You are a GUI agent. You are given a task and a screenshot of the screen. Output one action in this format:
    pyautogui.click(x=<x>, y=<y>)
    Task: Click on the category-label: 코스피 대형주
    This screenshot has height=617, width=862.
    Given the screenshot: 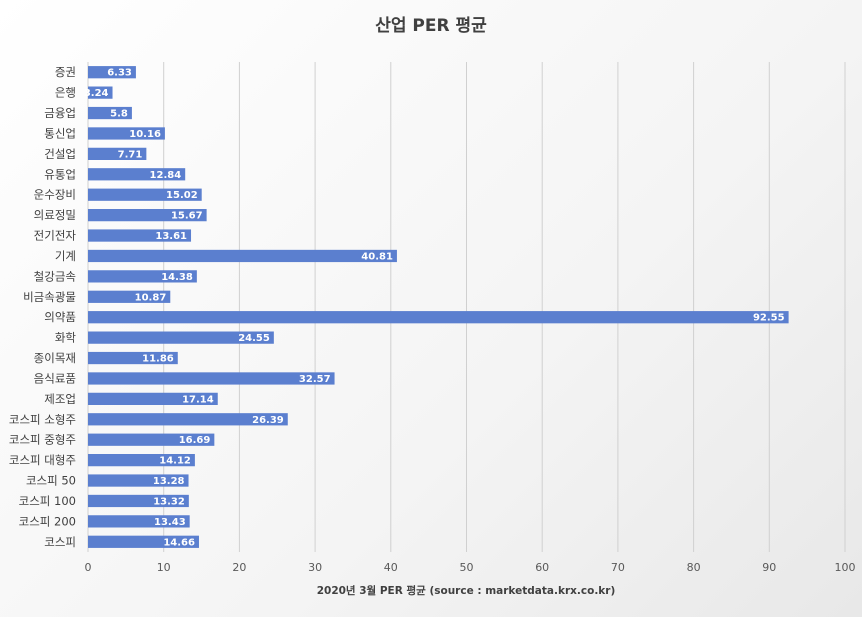 What is the action you would take?
    pyautogui.click(x=42, y=460)
    